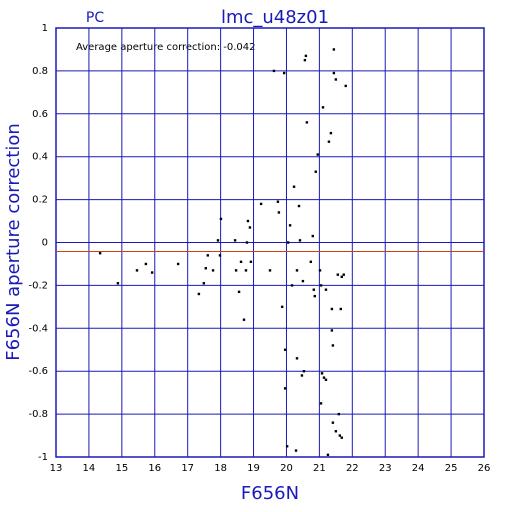 The width and height of the screenshot is (512, 512). What do you see at coordinates (13, 242) in the screenshot?
I see `y-axis-label: F656N aperture correction` at bounding box center [13, 242].